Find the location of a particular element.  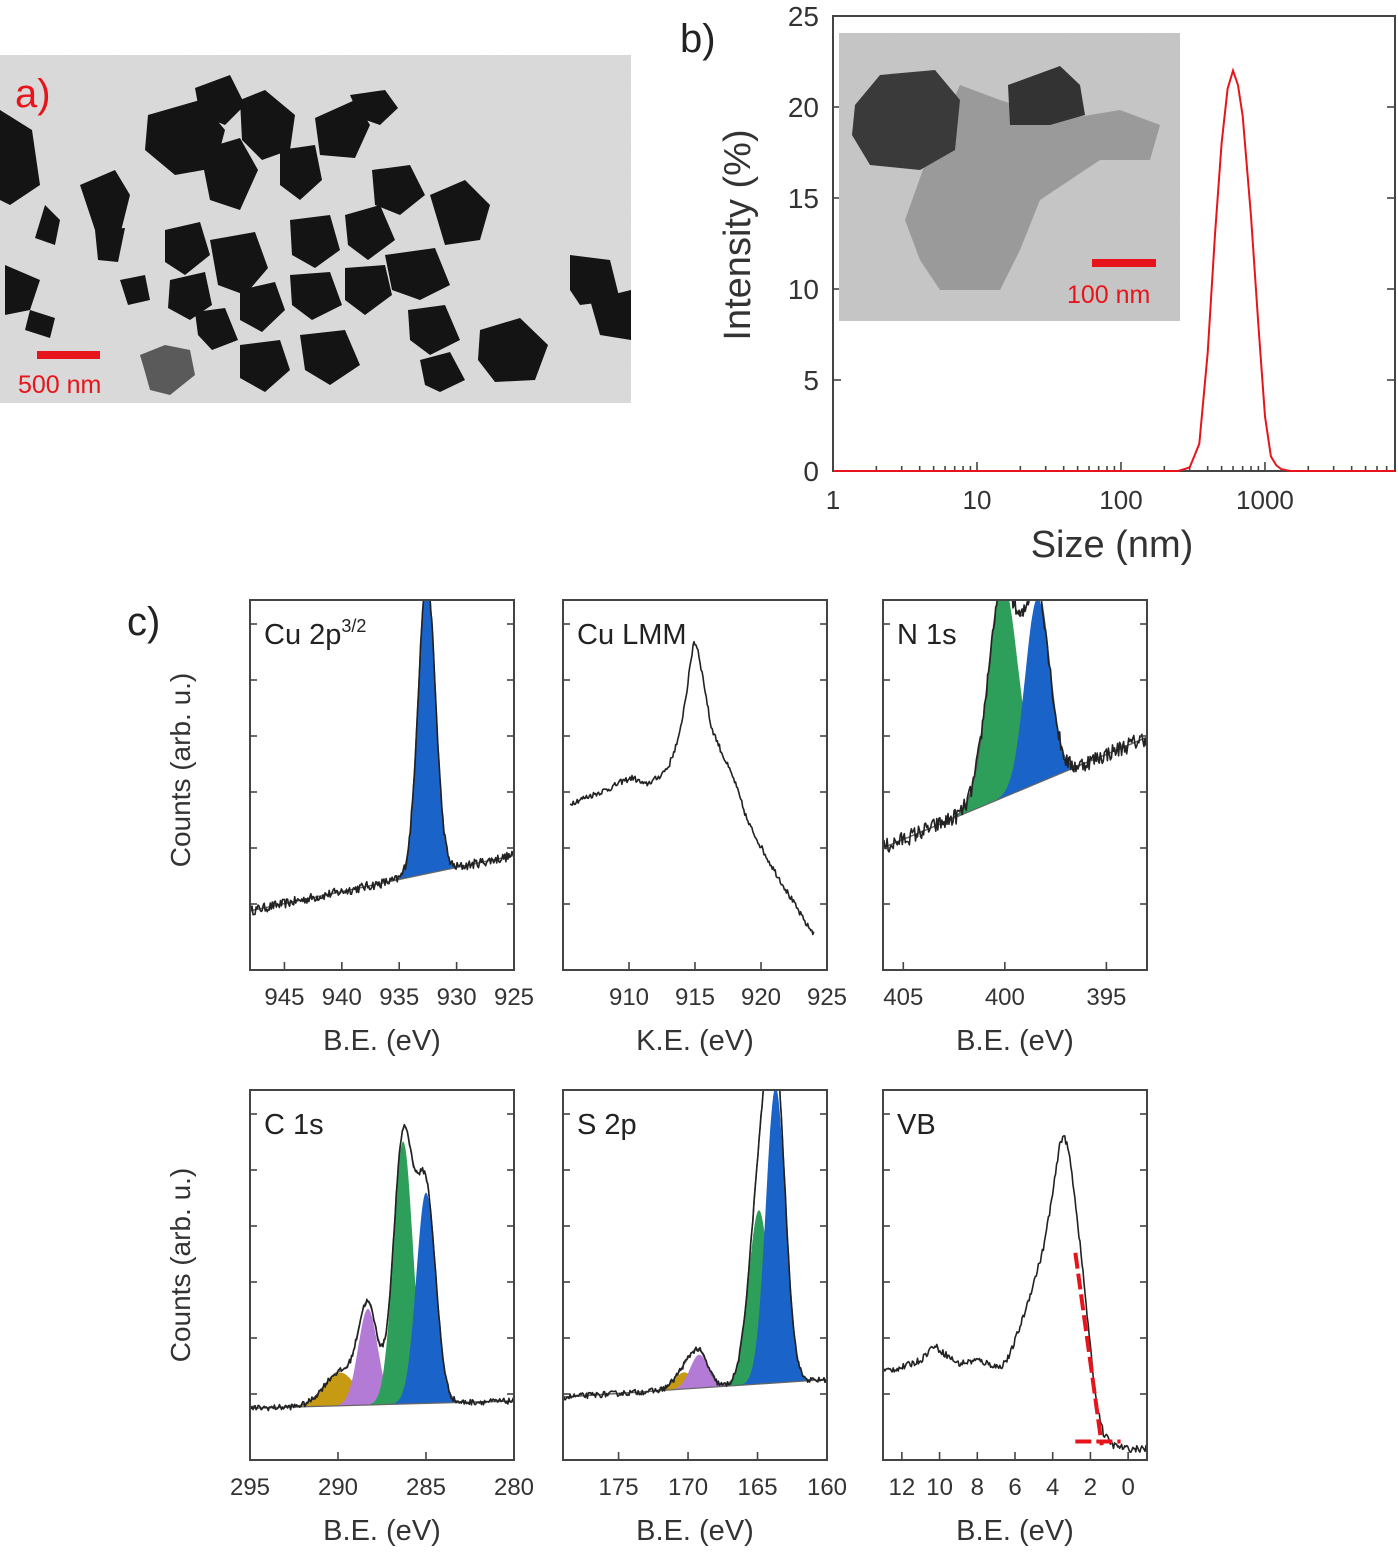

xps-panel-title: VB is located at coordinates (916, 1125).